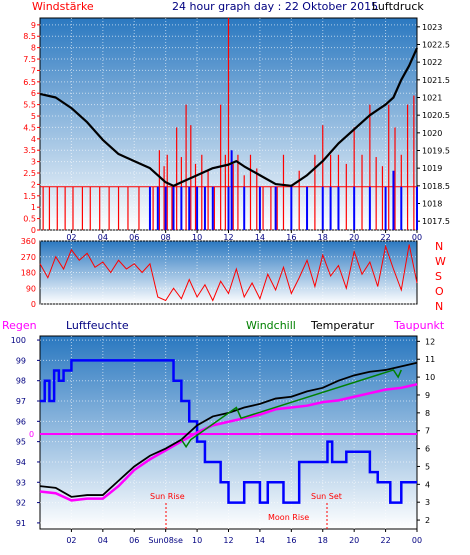 Image resolution: width=470 pixels, height=555 pixels. What do you see at coordinates (427, 484) in the screenshot?
I see `temperature-tick-label: 4` at bounding box center [427, 484].